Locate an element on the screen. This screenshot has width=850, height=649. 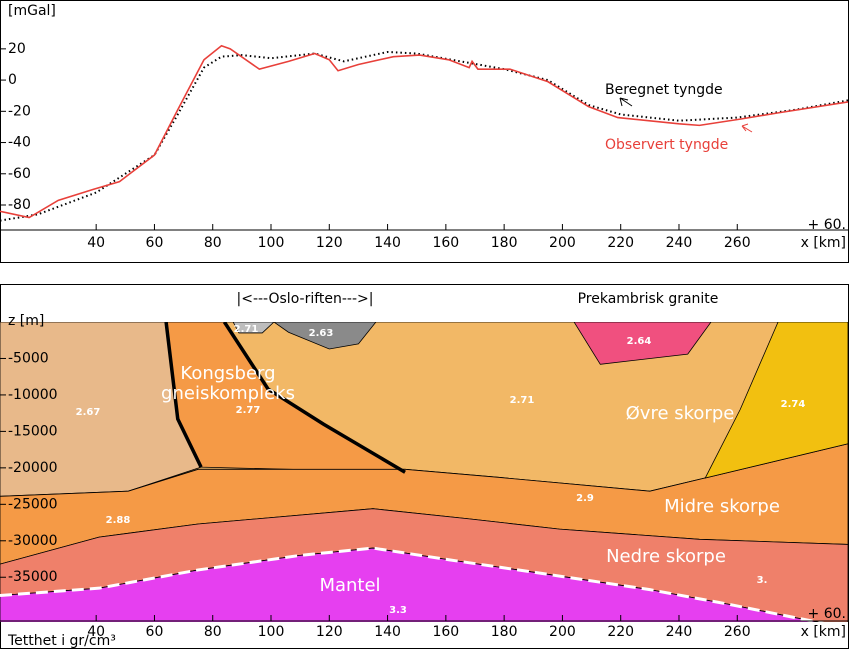
y-tick-label: 20 is located at coordinates (17, 49).